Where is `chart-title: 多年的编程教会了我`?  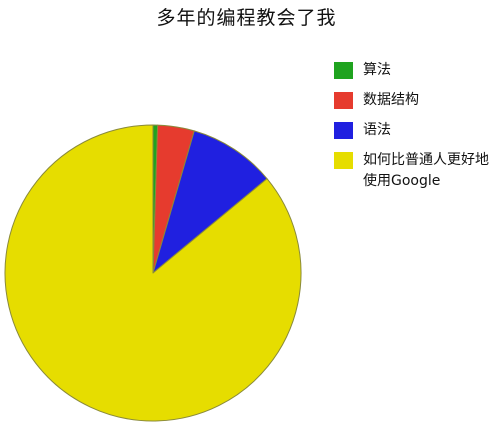 chart-title: 多年的编程教会了我 is located at coordinates (246, 18).